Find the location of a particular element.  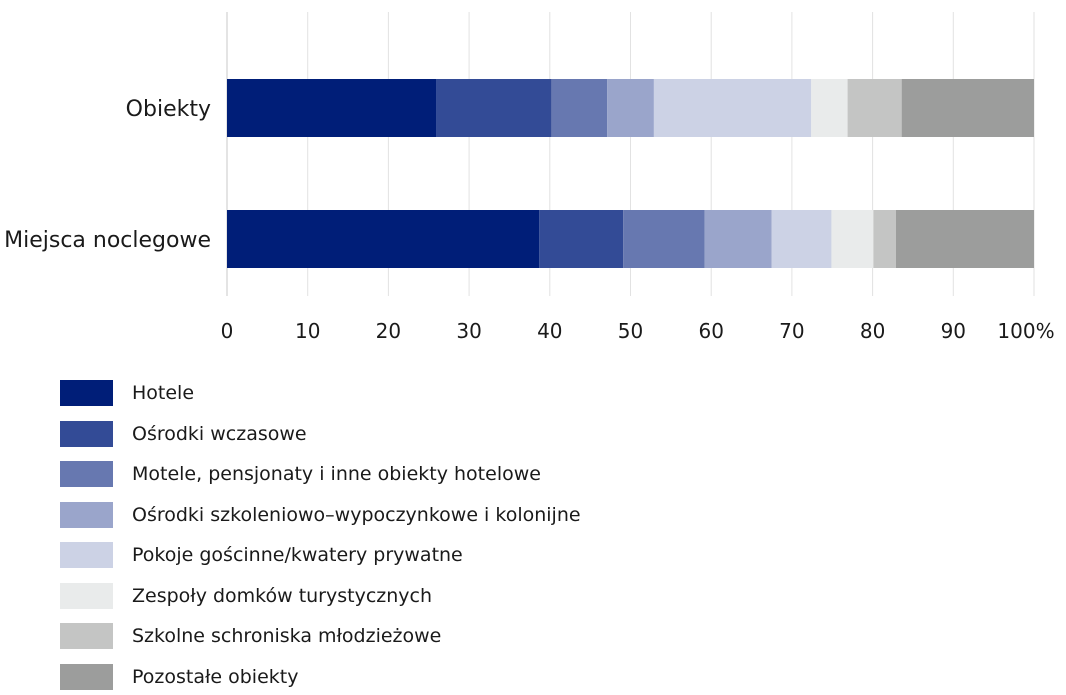

category-label: Miejsca noclegowe is located at coordinates (107, 240).